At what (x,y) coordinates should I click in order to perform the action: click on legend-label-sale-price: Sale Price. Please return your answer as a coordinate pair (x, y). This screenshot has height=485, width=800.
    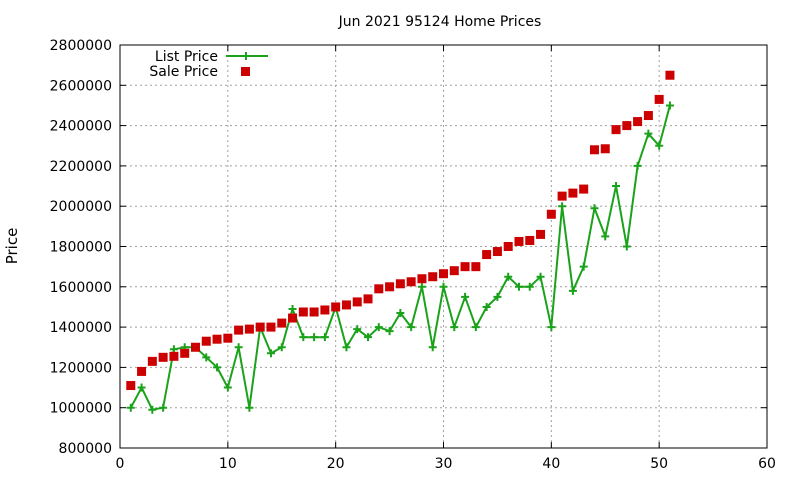
    Looking at the image, I should click on (183, 72).